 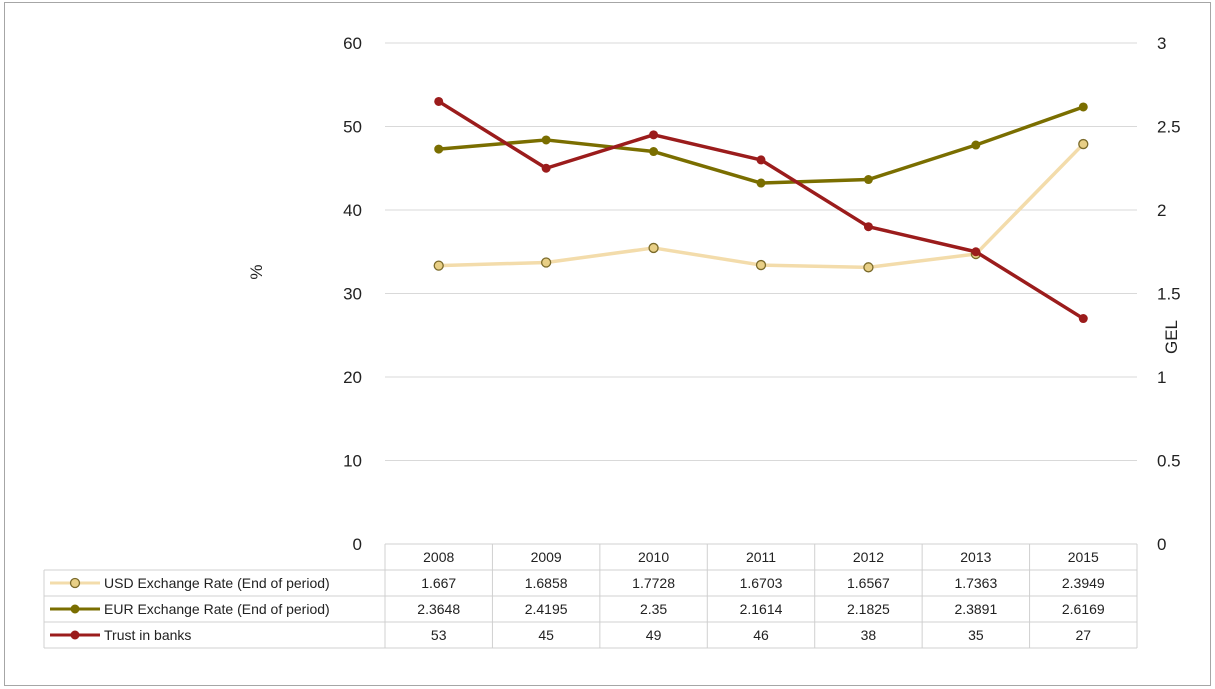 I want to click on right-axis-ticks: 0 0.5 1 1.5 2 2.5 3, so click(x=1169, y=294).